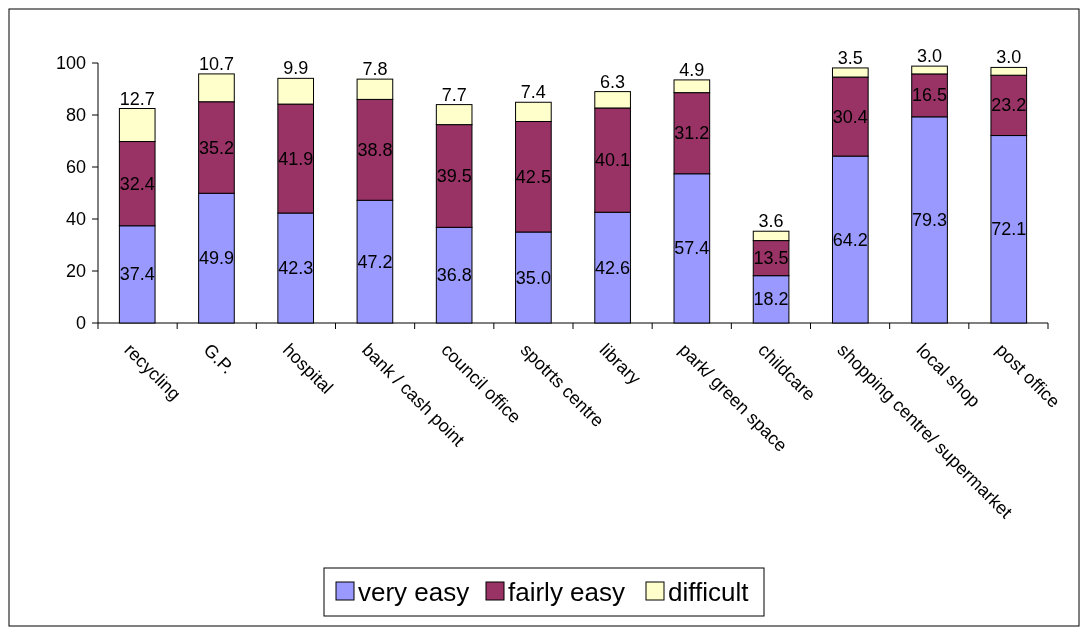  What do you see at coordinates (567, 592) in the screenshot?
I see `legend-label: fairly easy` at bounding box center [567, 592].